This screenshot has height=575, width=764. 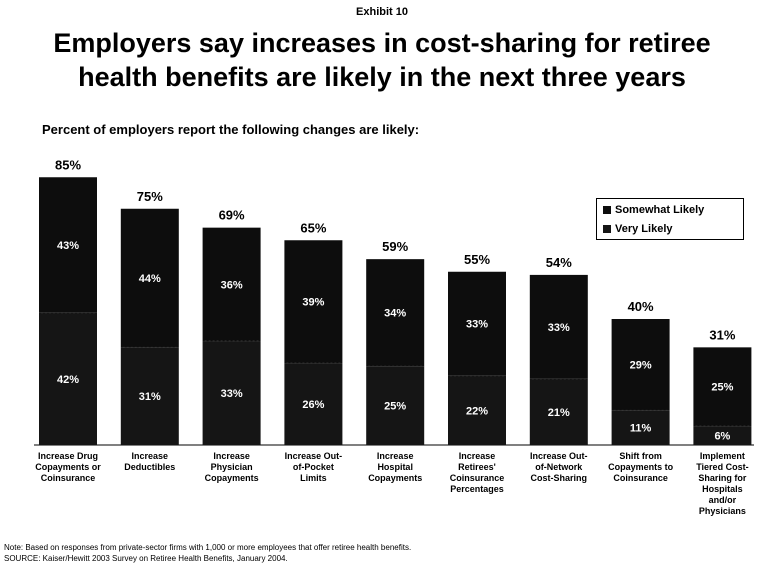 I want to click on category-label: Increase Retirees' Coinsurance Percentages, so click(x=477, y=472).